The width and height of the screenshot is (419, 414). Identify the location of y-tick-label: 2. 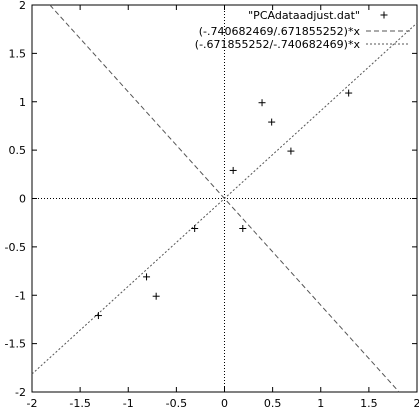
(22, 6).